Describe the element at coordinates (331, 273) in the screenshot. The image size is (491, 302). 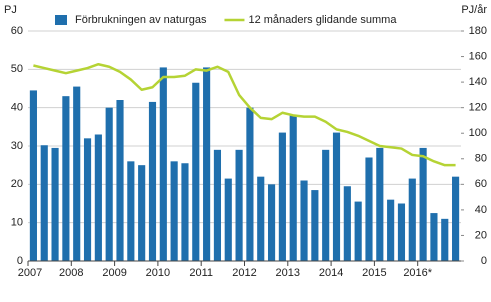
I see `x-tick-label: 2014` at that location.